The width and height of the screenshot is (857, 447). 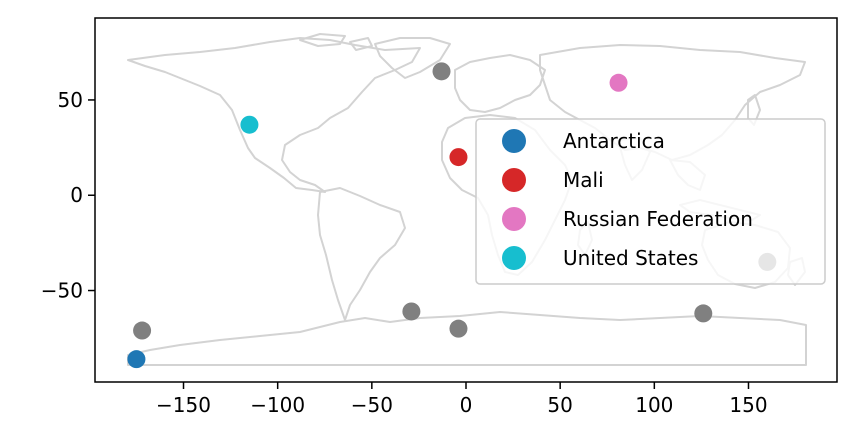 What do you see at coordinates (583, 180) in the screenshot?
I see `legend-label: Mali` at bounding box center [583, 180].